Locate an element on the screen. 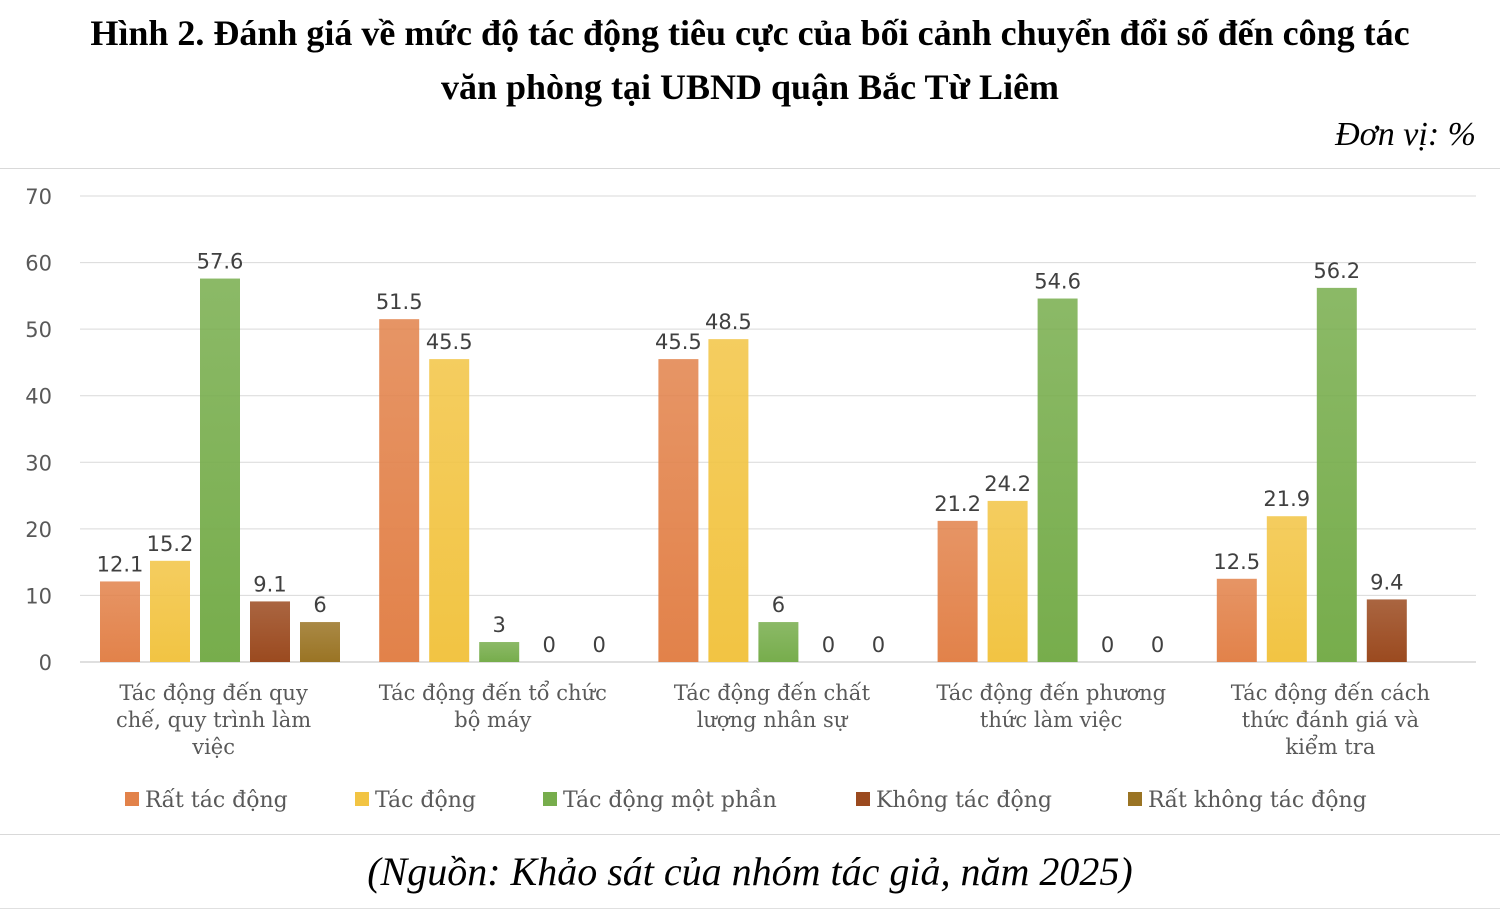 The width and height of the screenshot is (1500, 916). data-label-cat0-series2: 57.6 is located at coordinates (220, 262).